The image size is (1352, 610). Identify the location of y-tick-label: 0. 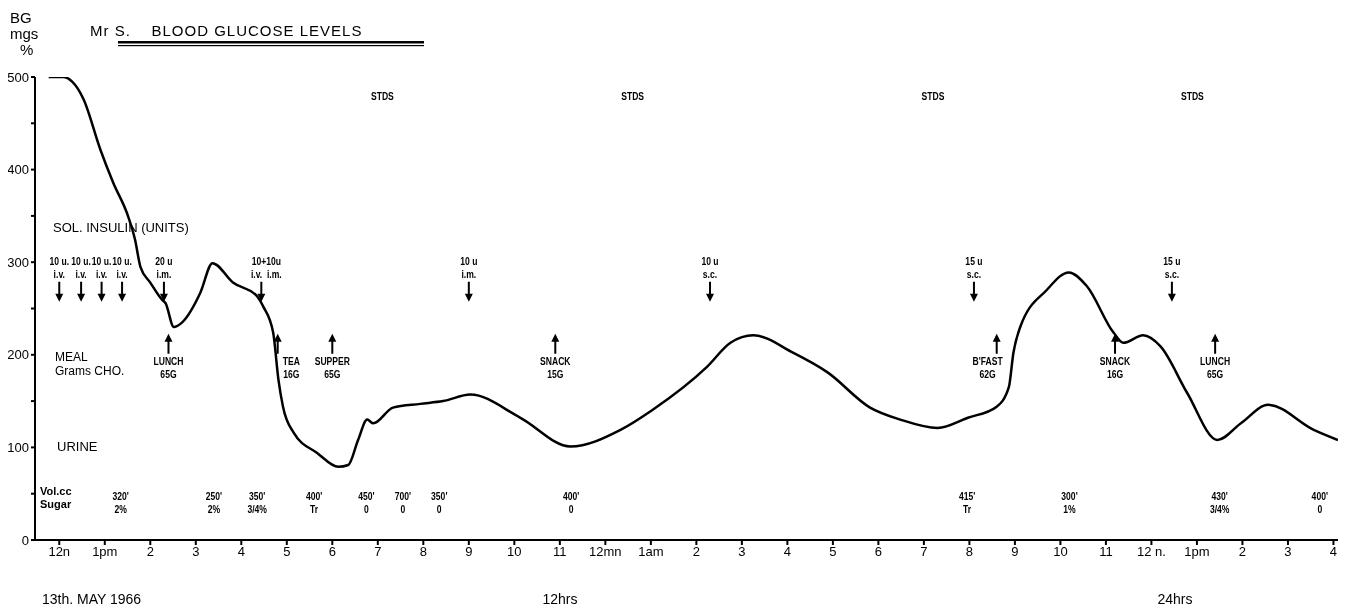
(25, 540).